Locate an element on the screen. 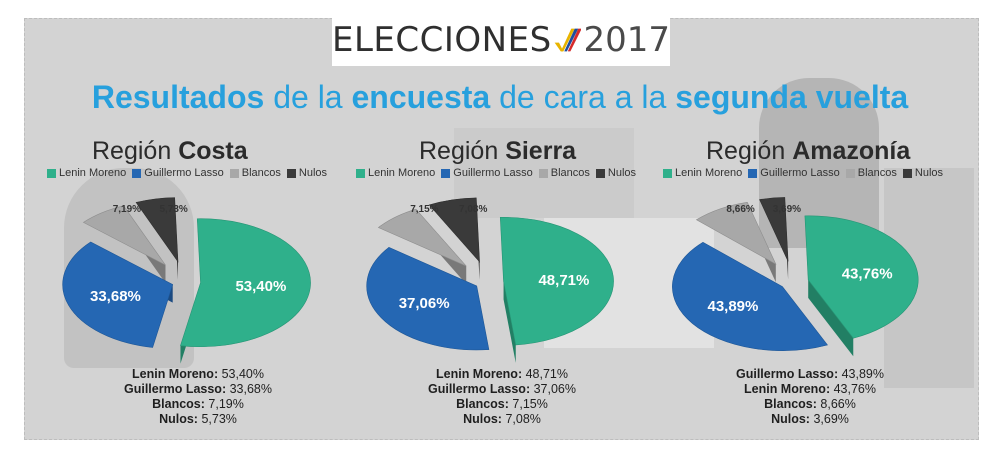 Image resolution: width=1000 pixels, height=461 pixels. summary-line: Nulos: 5,73% is located at coordinates (198, 419).